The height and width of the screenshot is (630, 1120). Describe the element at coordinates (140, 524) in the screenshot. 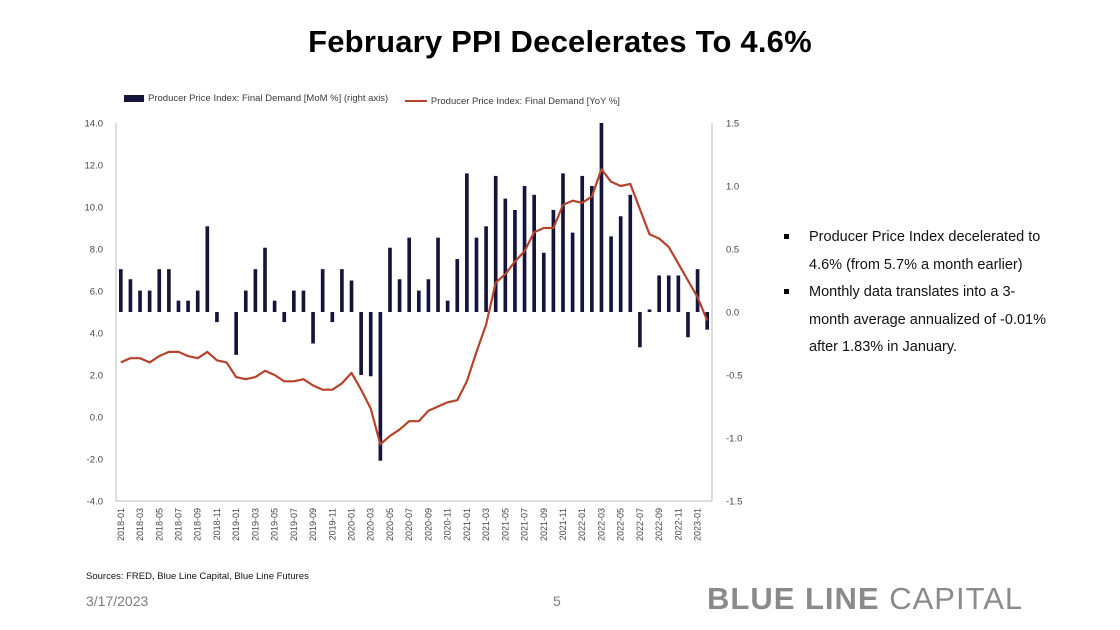

I see `x-tick-label: 2018-03` at that location.